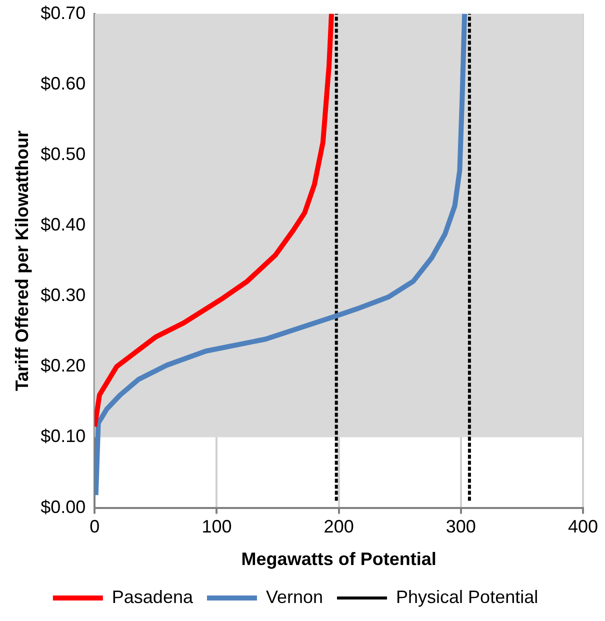 The image size is (605, 621). I want to click on legend-label: Physical Potential, so click(467, 596).